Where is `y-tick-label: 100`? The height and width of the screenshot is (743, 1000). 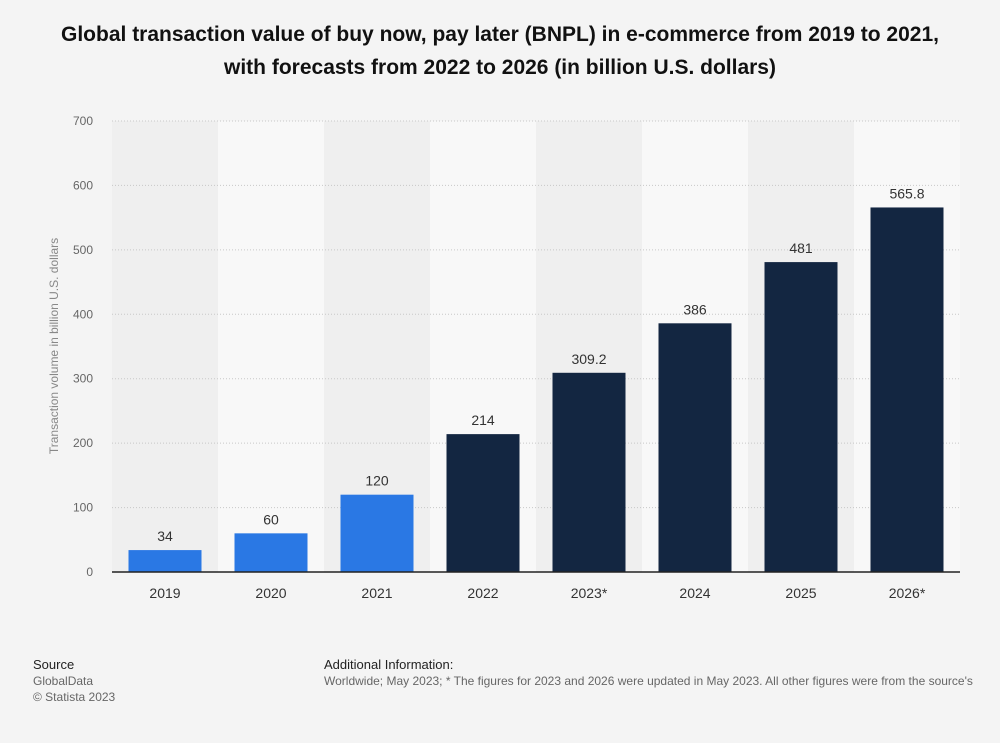 y-tick-label: 100 is located at coordinates (83, 508).